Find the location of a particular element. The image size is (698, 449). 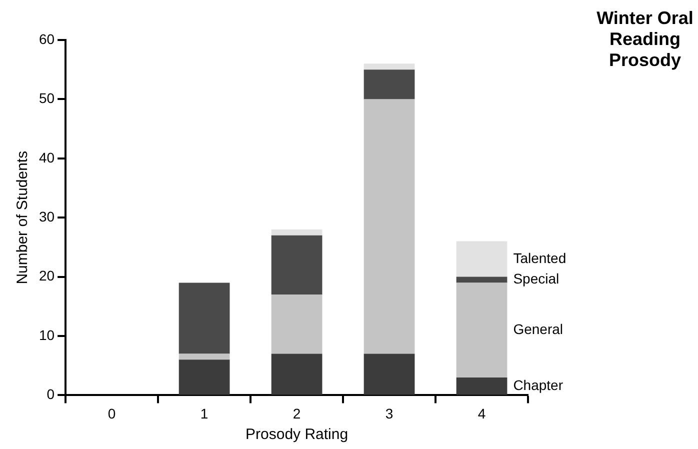

x-tick-label: 2 is located at coordinates (296, 413).